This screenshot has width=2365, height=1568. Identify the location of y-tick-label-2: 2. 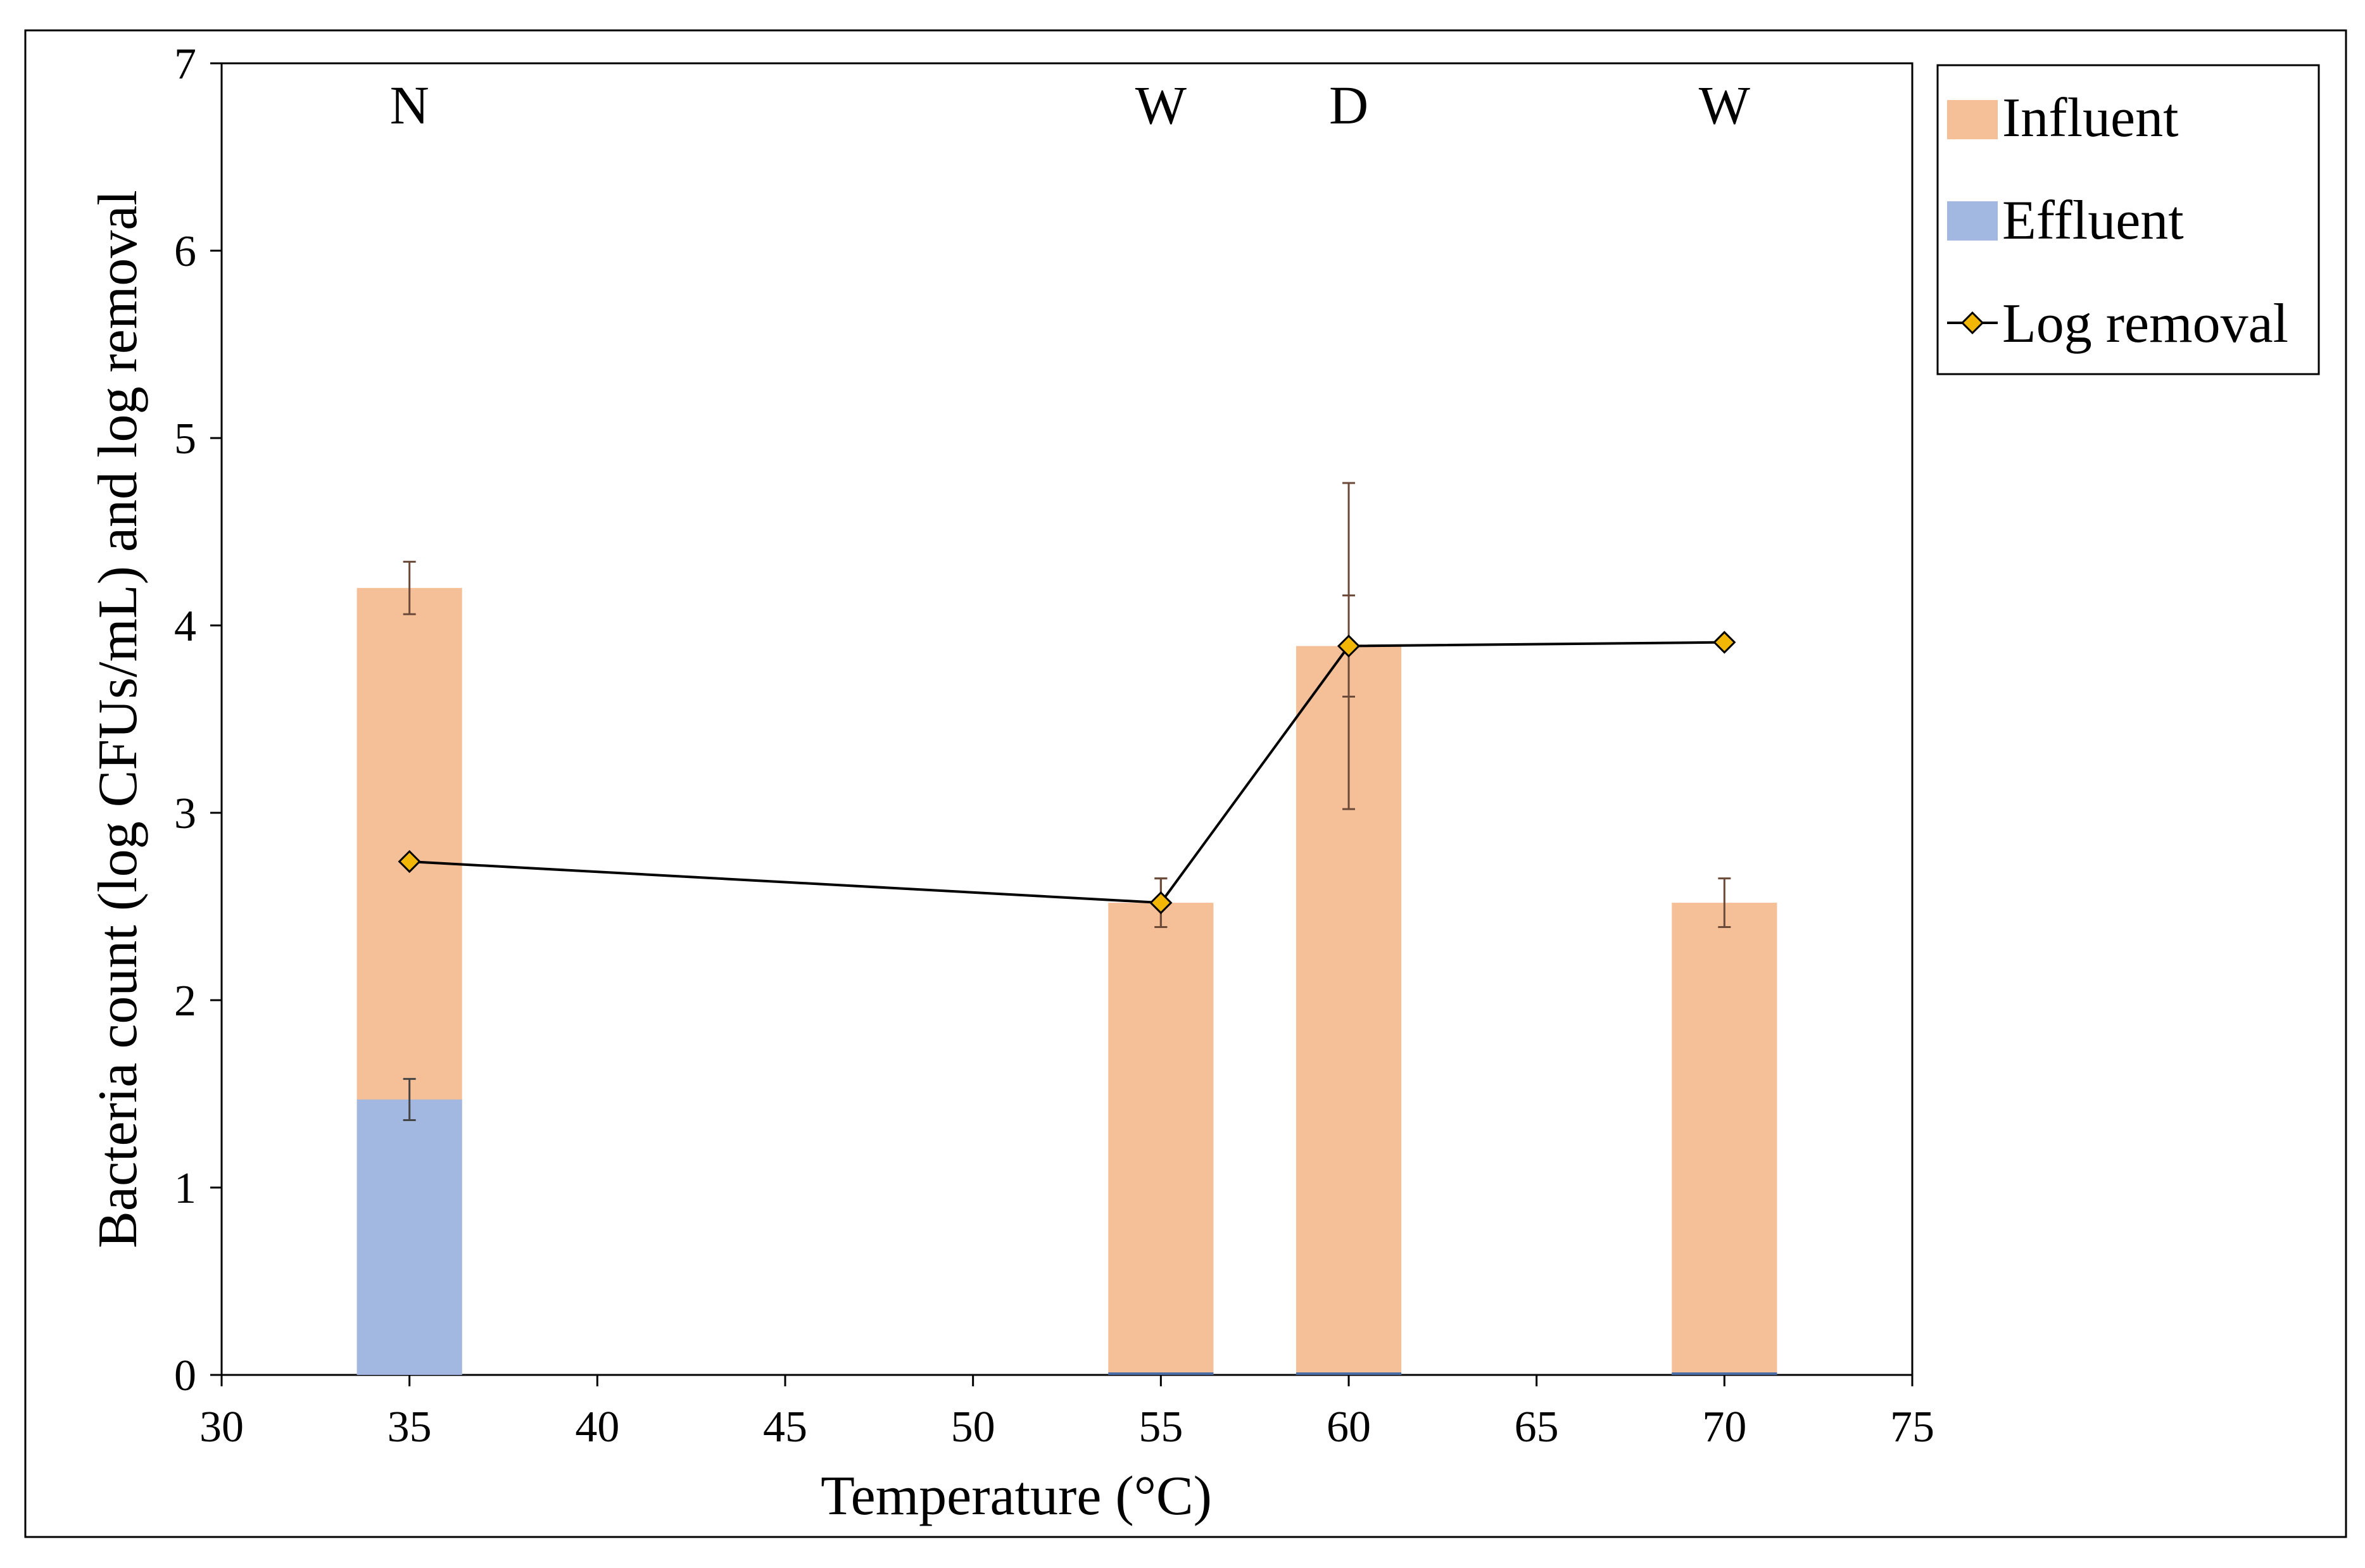
(185, 1001).